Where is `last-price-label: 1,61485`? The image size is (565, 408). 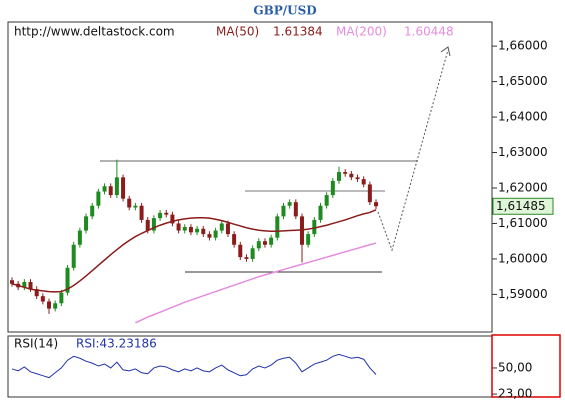
last-price-label: 1,61485 is located at coordinates (521, 206).